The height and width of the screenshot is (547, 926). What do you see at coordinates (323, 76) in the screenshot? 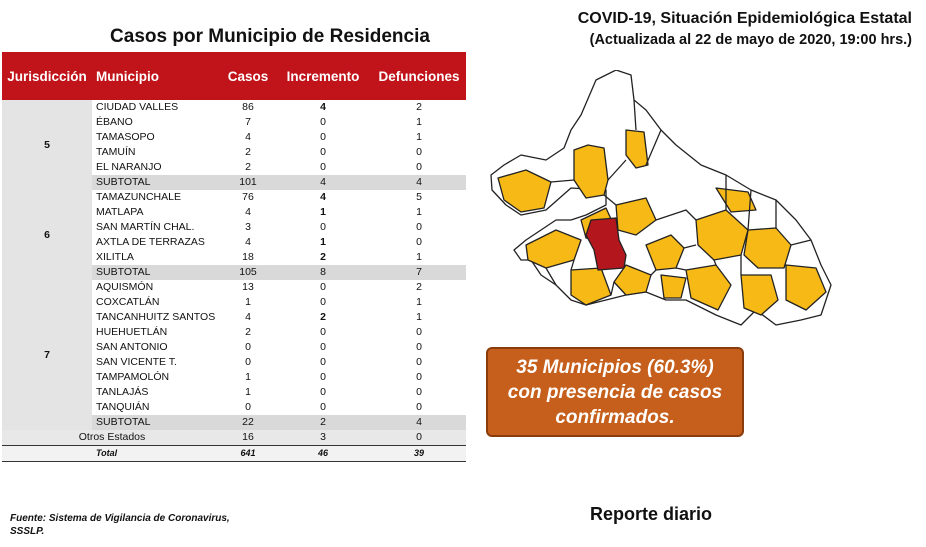
I see `col-header-incremento: Incremento` at bounding box center [323, 76].